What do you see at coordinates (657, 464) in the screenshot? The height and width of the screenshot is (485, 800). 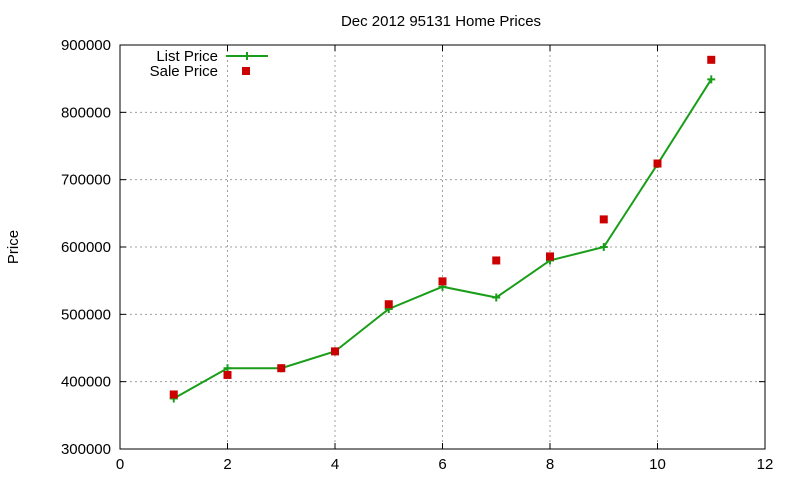 I see `x-tick-label: 10` at bounding box center [657, 464].